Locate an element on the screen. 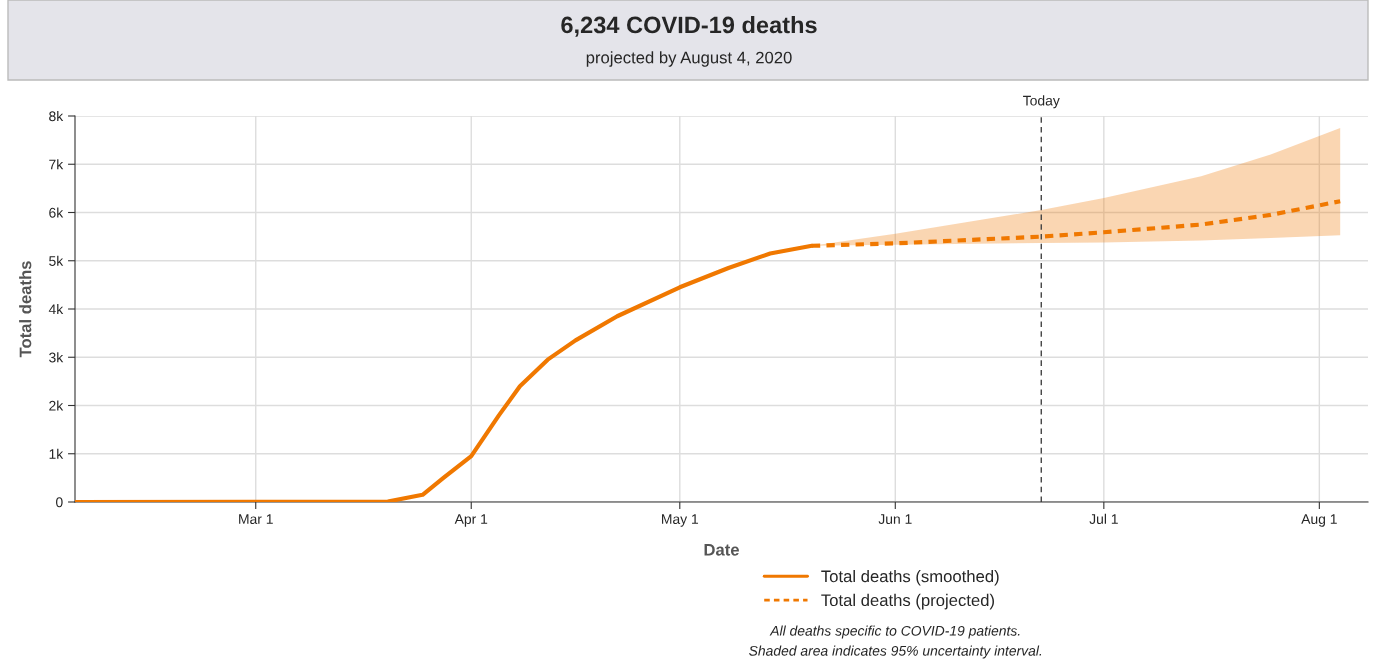  y-tick-label: 2k is located at coordinates (56, 405).